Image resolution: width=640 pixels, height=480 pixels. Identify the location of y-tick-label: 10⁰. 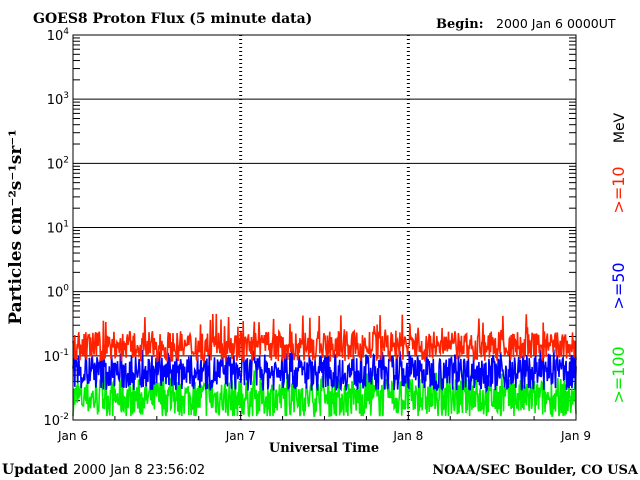
(58, 292).